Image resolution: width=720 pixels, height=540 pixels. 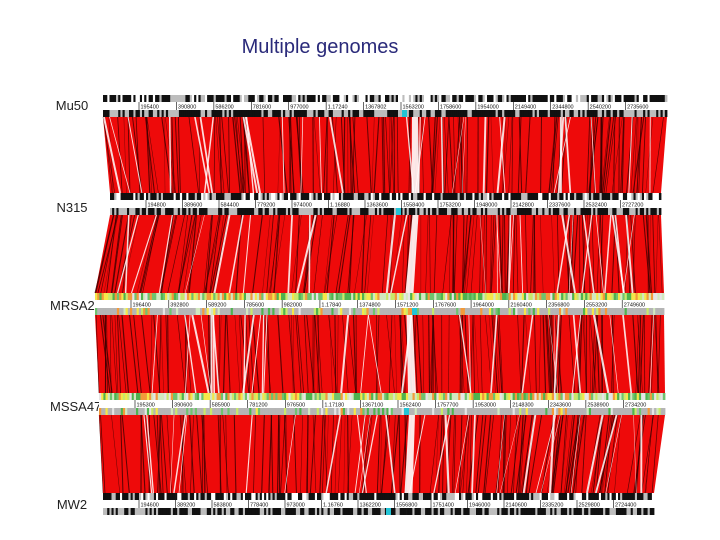 What do you see at coordinates (179, 306) in the screenshot?
I see `tick-label: 392800` at bounding box center [179, 306].